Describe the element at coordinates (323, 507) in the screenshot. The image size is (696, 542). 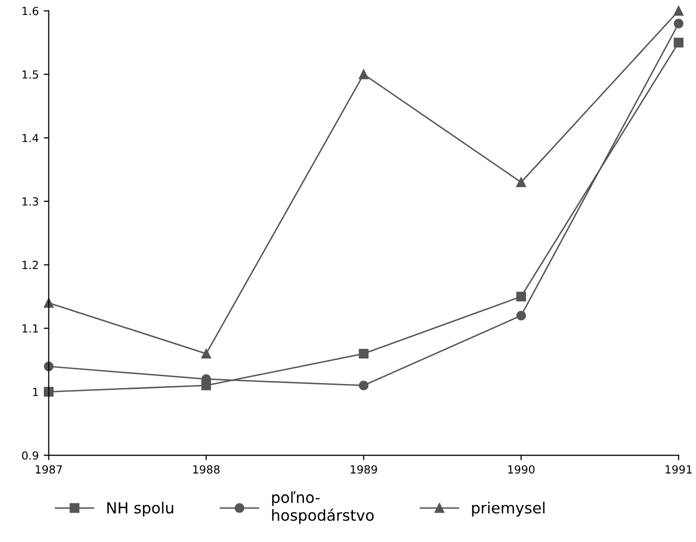
I see `legend-label: poľno- hospodárstvo` at that location.